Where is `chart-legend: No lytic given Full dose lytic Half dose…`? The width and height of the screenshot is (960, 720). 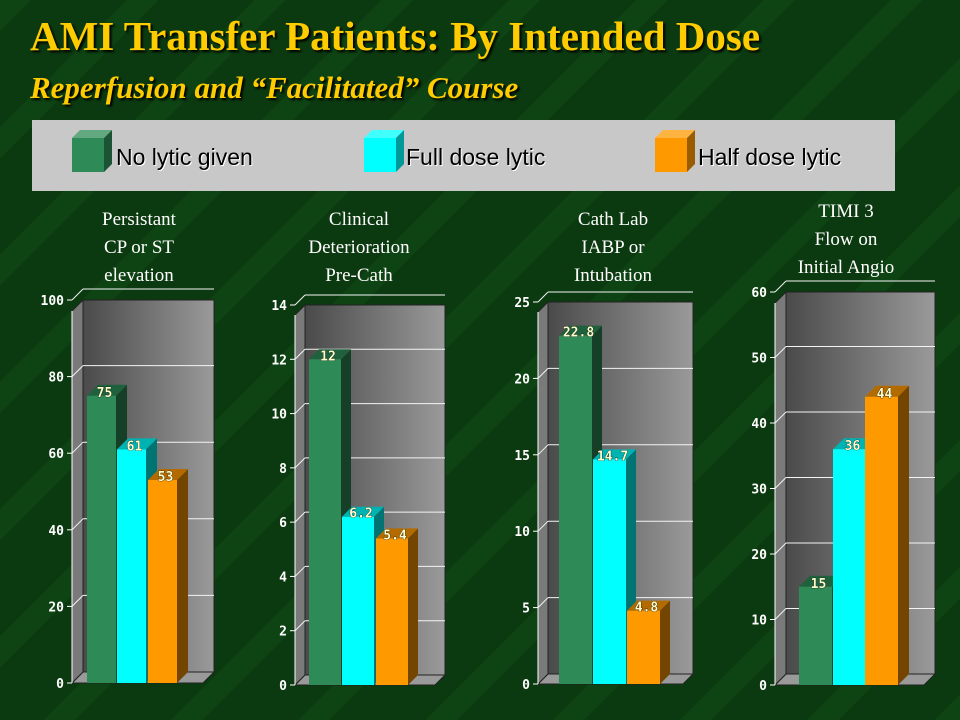 chart-legend: No lytic given Full dose lytic Half dose… is located at coordinates (463, 155).